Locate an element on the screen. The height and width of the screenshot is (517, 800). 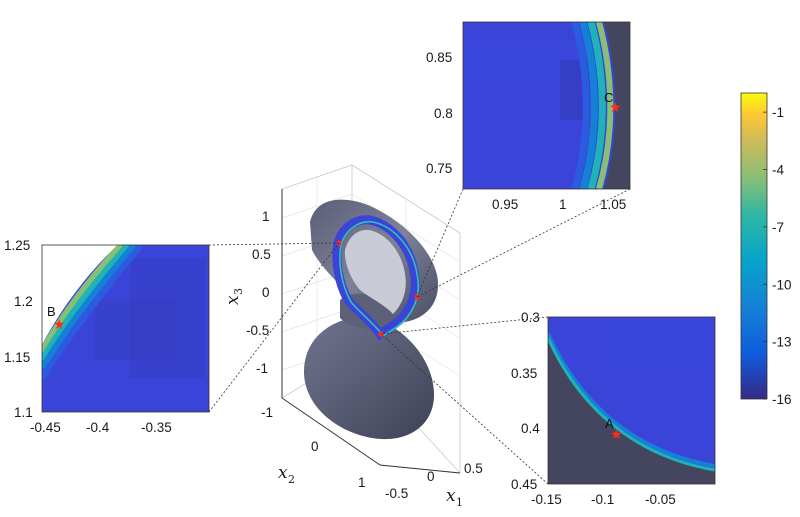
inset-A-surface is located at coordinates (631, 412).